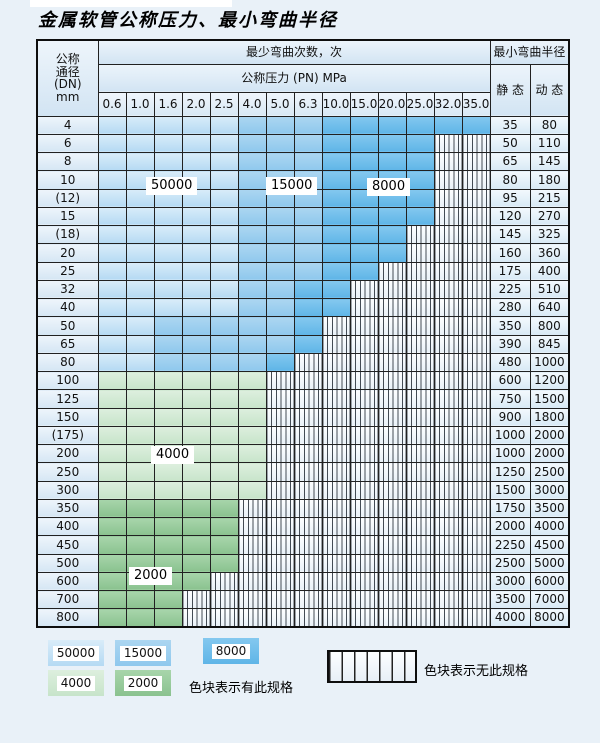 This screenshot has width=600, height=743. What do you see at coordinates (364, 435) in the screenshot?
I see `cycle-cell-dn(175)-pn15.0` at bounding box center [364, 435].